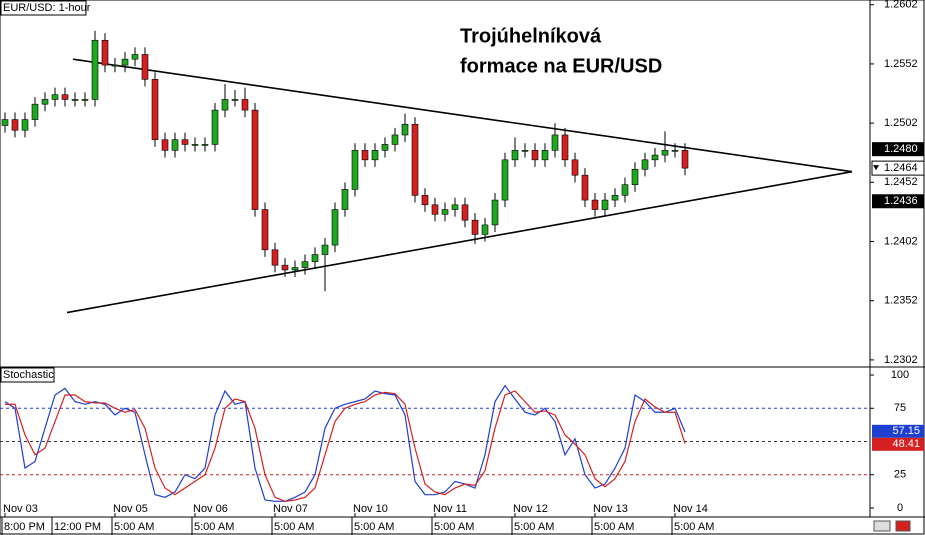 The image size is (925, 535). I want to click on x-time-label: 8:00 PM, so click(24, 527).